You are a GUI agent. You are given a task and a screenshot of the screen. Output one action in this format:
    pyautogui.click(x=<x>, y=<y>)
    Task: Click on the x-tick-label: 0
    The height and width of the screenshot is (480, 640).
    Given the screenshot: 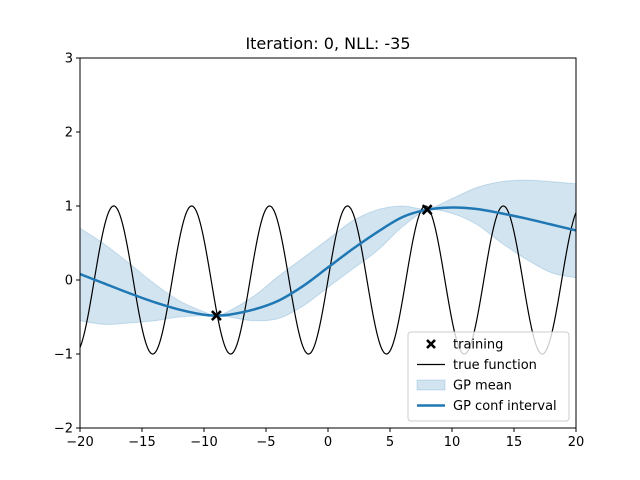 What is the action you would take?
    pyautogui.click(x=328, y=442)
    